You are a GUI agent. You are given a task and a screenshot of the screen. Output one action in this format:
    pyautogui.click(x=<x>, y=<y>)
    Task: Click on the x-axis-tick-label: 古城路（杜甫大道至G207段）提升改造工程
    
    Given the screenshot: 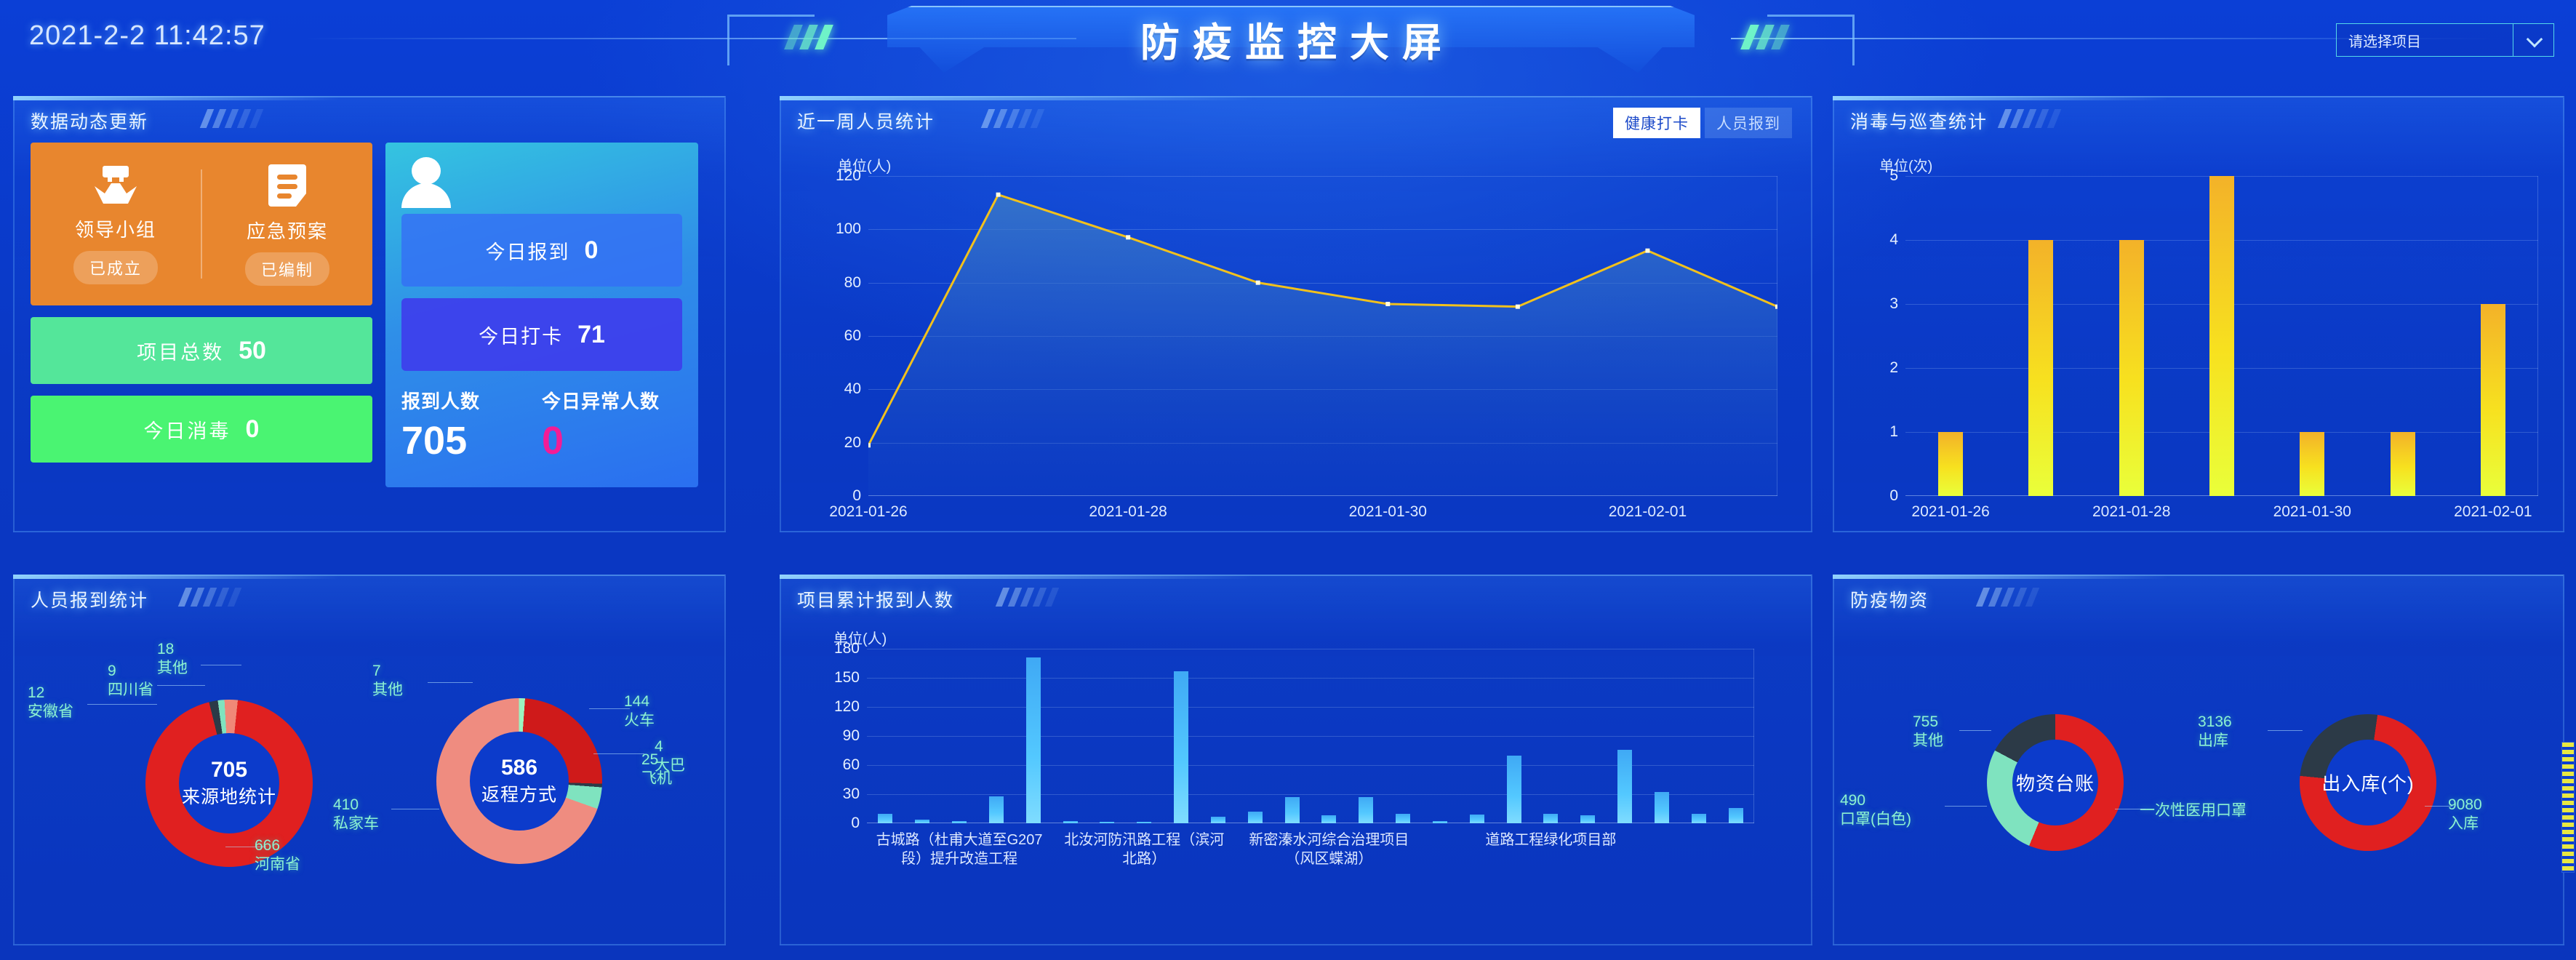 What is the action you would take?
    pyautogui.click(x=959, y=849)
    